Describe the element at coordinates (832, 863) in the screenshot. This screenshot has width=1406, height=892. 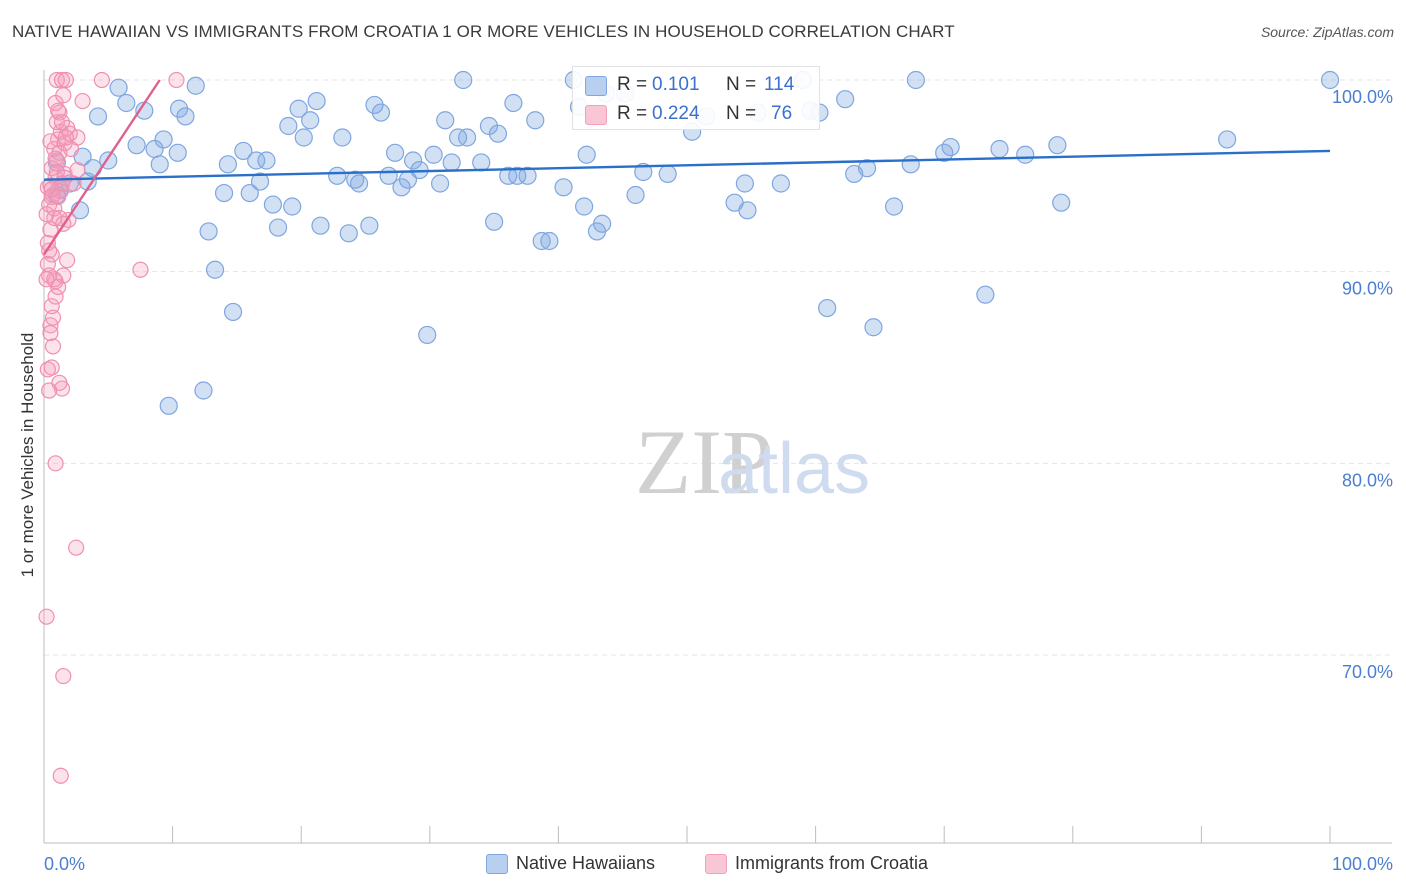
I see `legend-label: Immigrants from Croatia` at that location.